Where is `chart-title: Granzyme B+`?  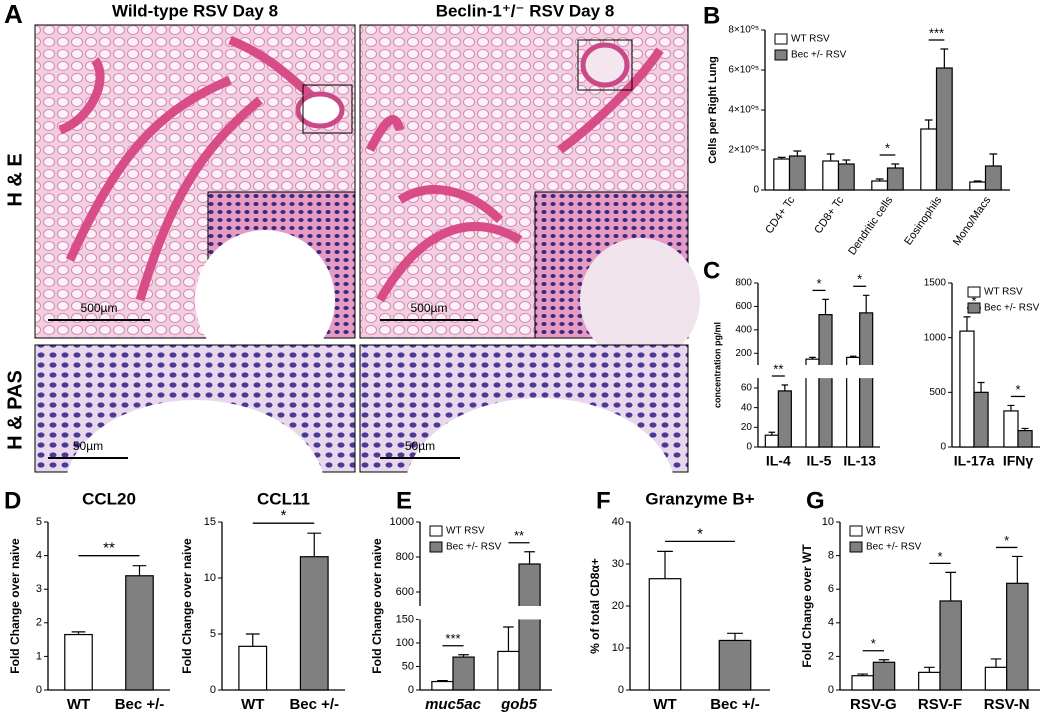 chart-title: Granzyme B+ is located at coordinates (699, 498).